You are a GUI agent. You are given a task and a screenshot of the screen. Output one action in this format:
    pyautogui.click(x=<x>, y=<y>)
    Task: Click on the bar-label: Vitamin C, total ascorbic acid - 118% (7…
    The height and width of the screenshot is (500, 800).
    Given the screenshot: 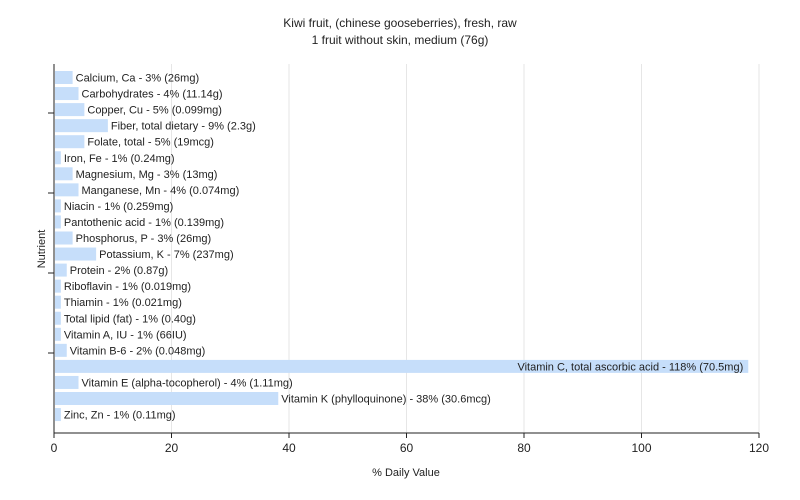 What is the action you would take?
    pyautogui.click(x=630, y=367)
    